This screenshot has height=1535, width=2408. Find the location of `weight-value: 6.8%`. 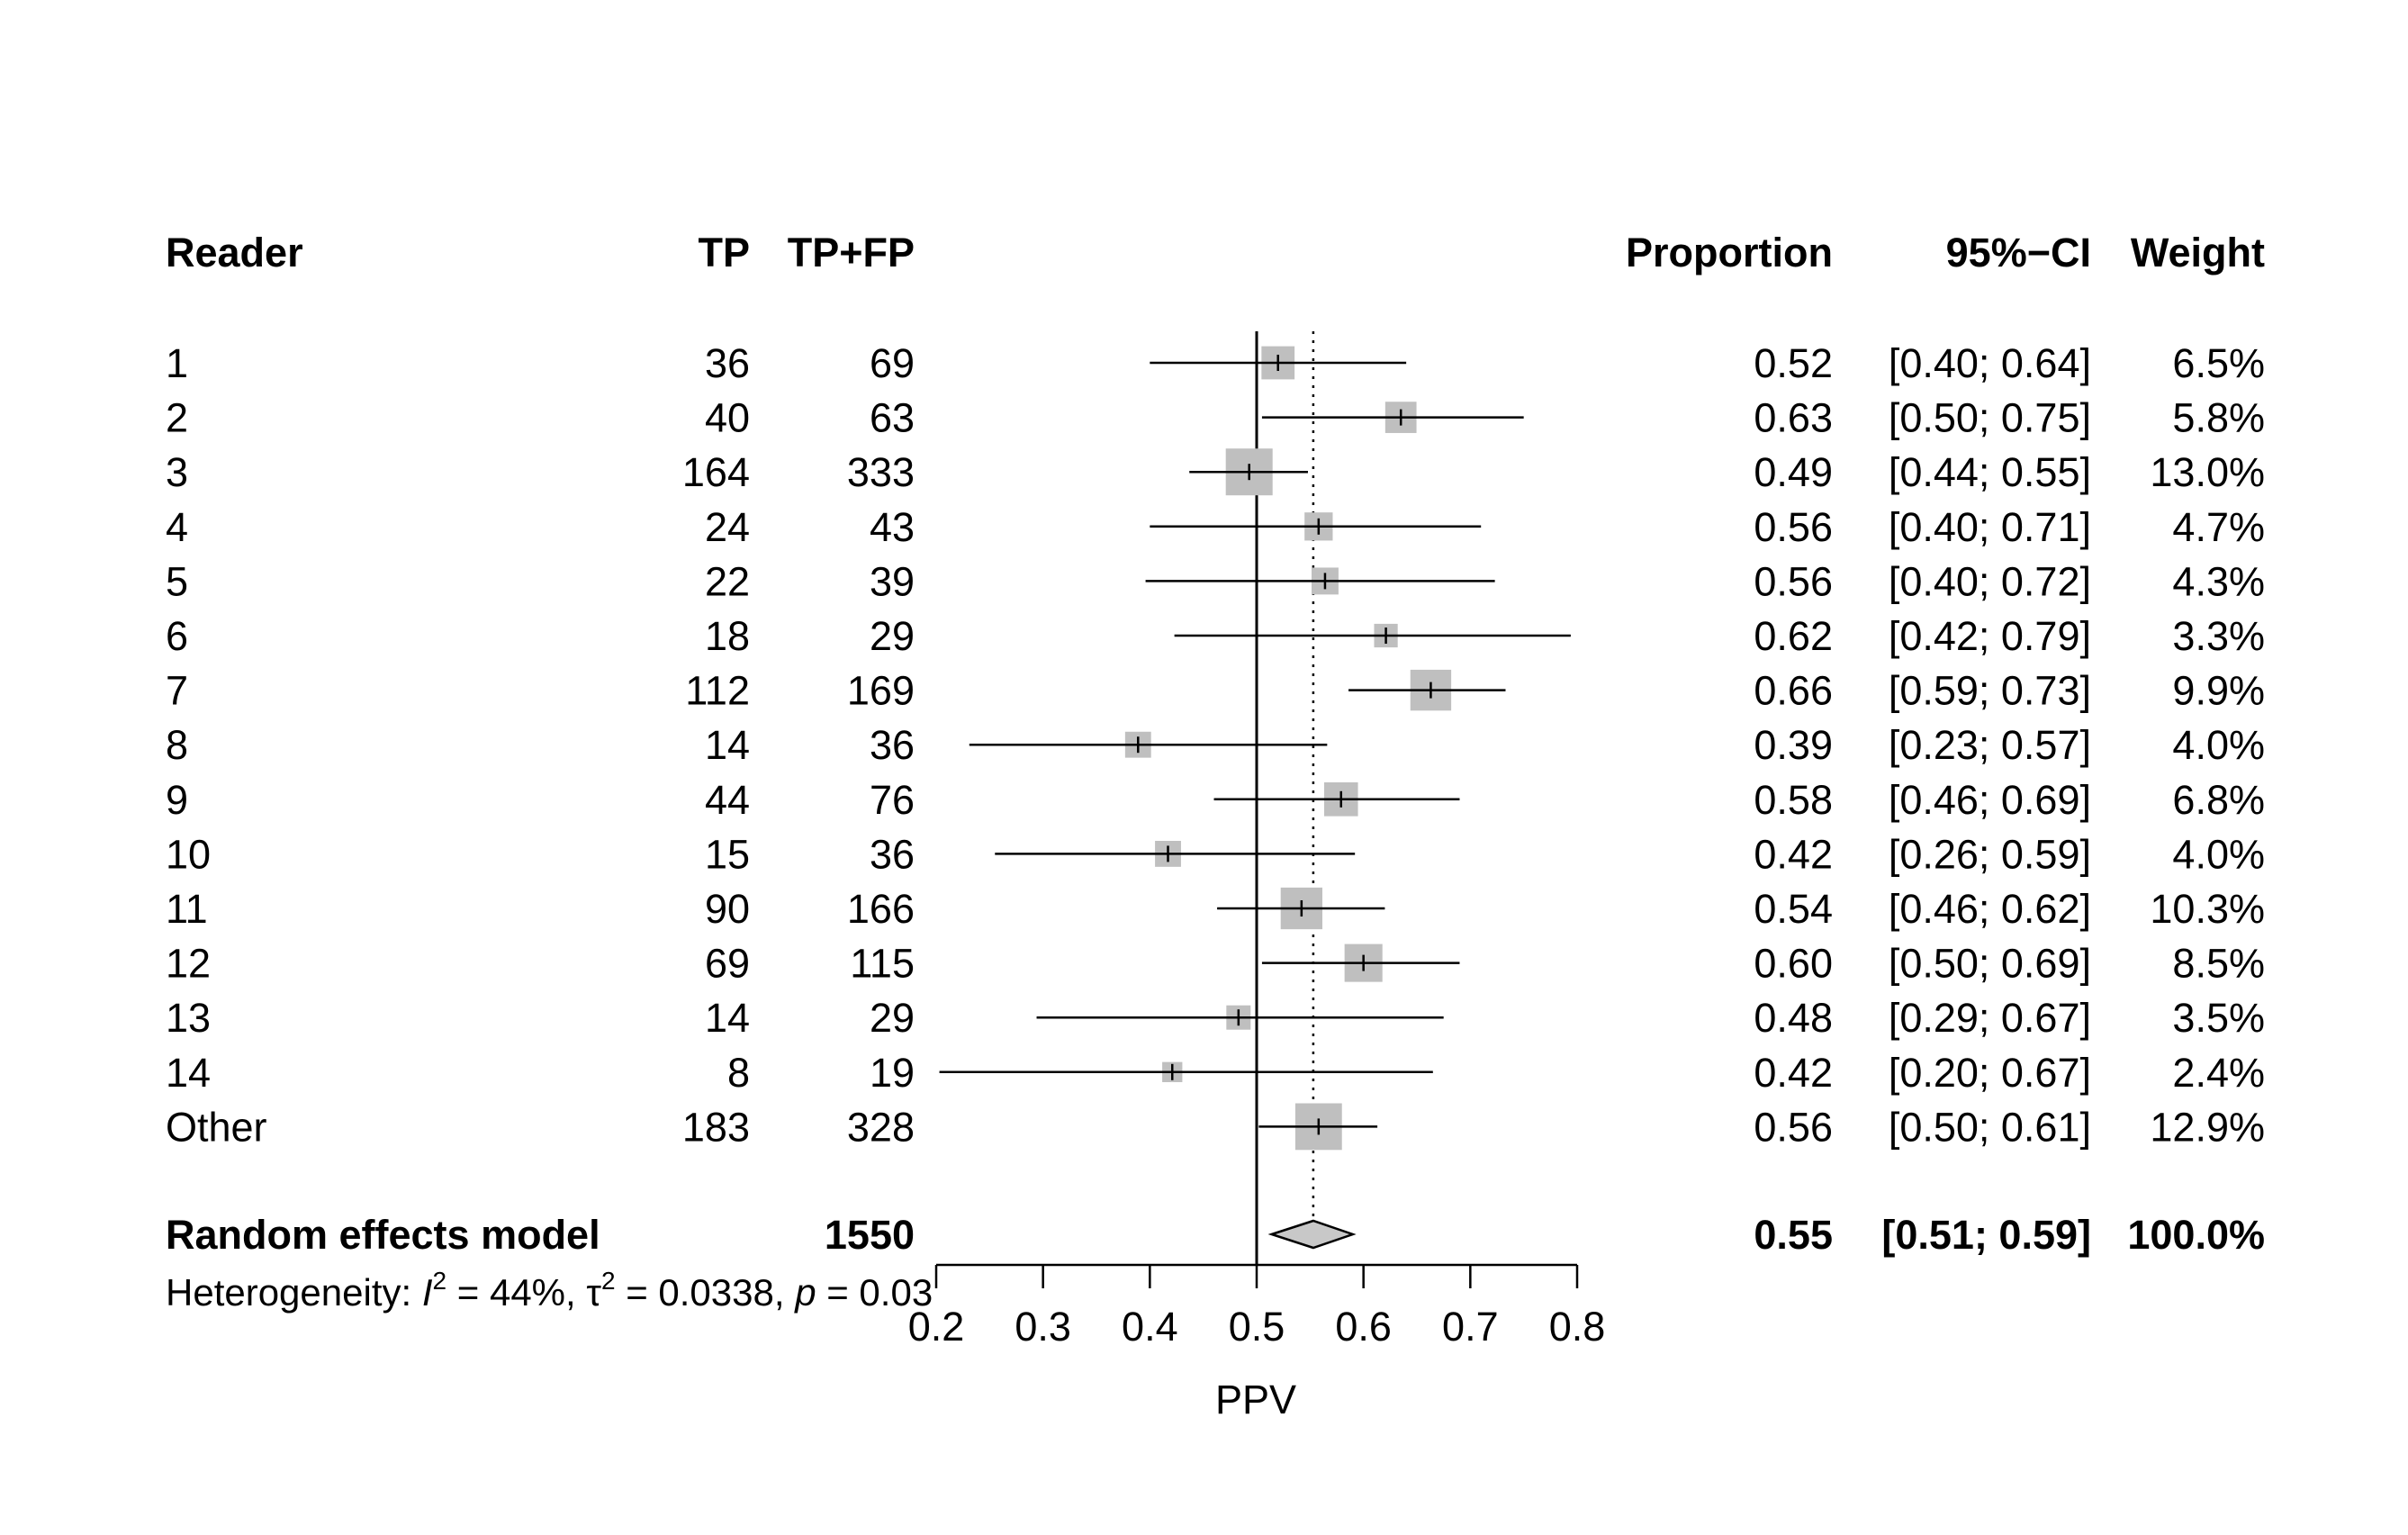

weight-value: 6.8% is located at coordinates (2218, 800).